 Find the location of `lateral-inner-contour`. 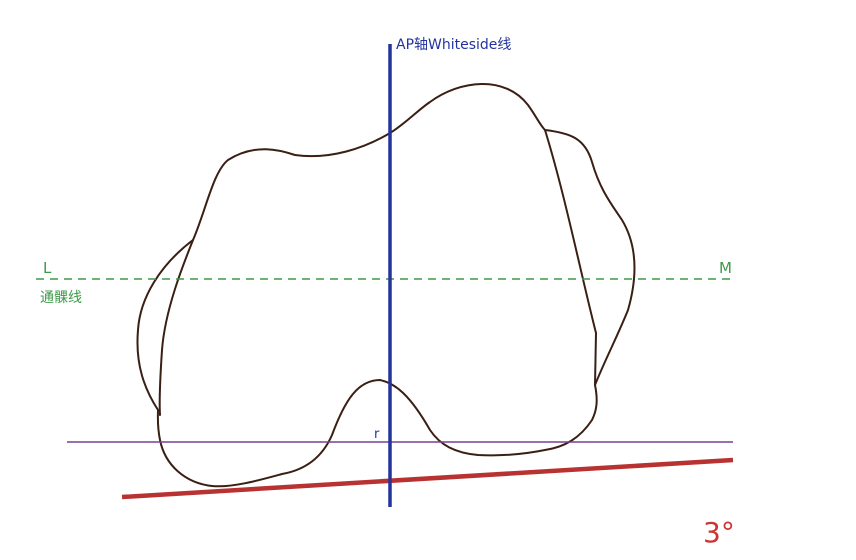

lateral-inner-contour is located at coordinates (176, 327).